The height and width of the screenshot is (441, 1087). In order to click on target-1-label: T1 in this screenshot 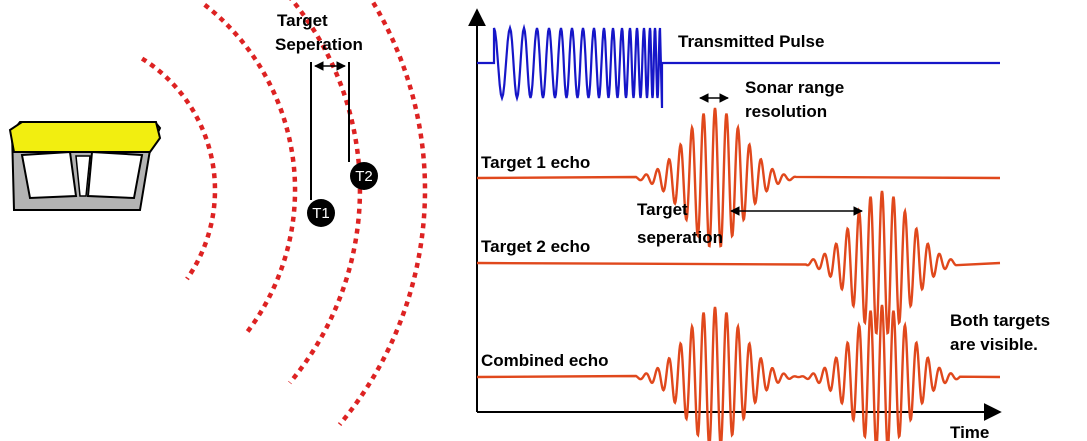, I will do `click(321, 213)`.